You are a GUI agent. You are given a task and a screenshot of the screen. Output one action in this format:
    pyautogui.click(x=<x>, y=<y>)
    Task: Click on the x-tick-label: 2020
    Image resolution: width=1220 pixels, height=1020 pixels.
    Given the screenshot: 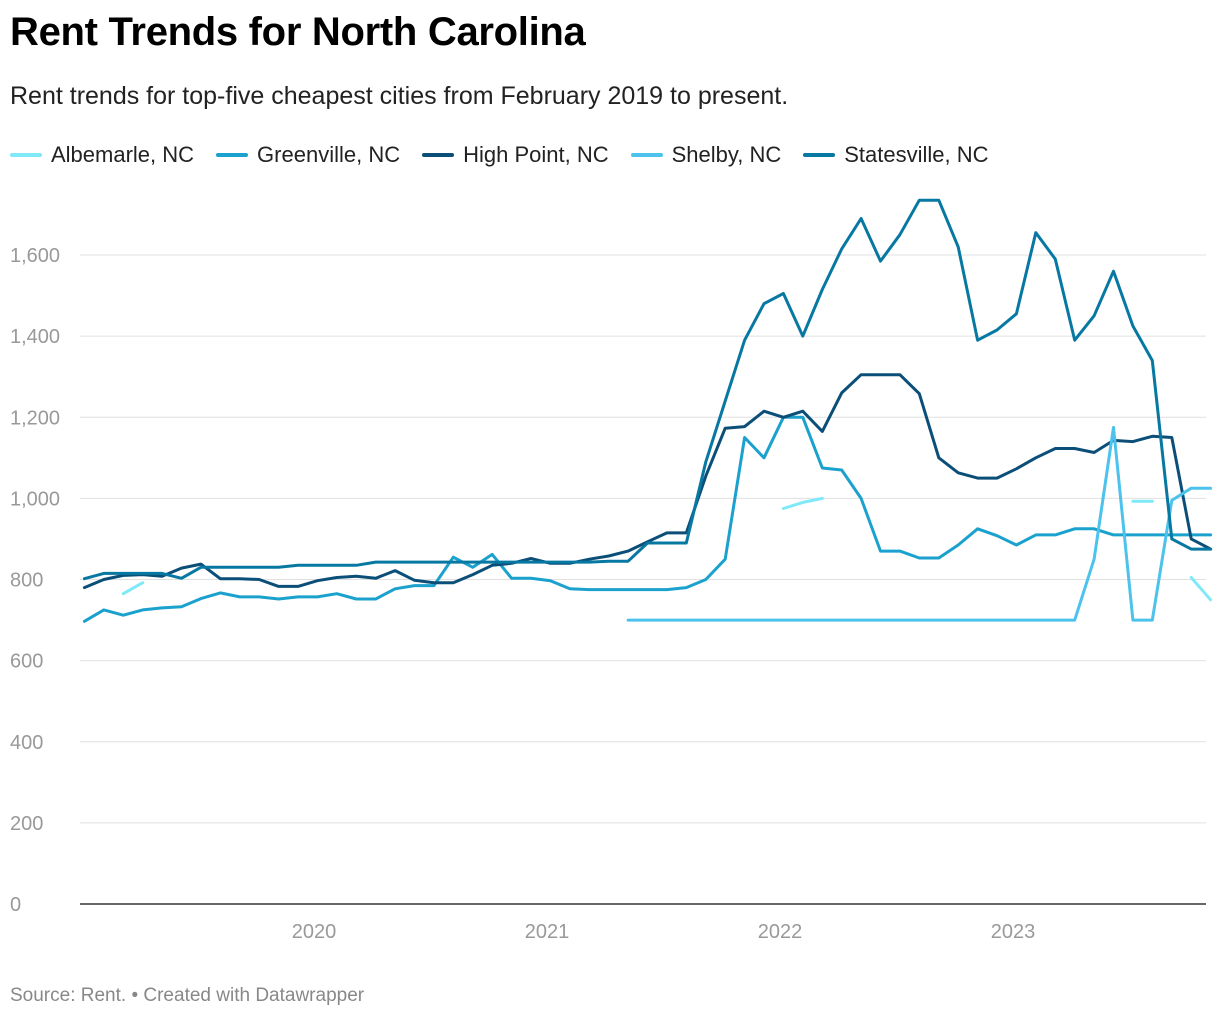 What is the action you would take?
    pyautogui.click(x=314, y=932)
    